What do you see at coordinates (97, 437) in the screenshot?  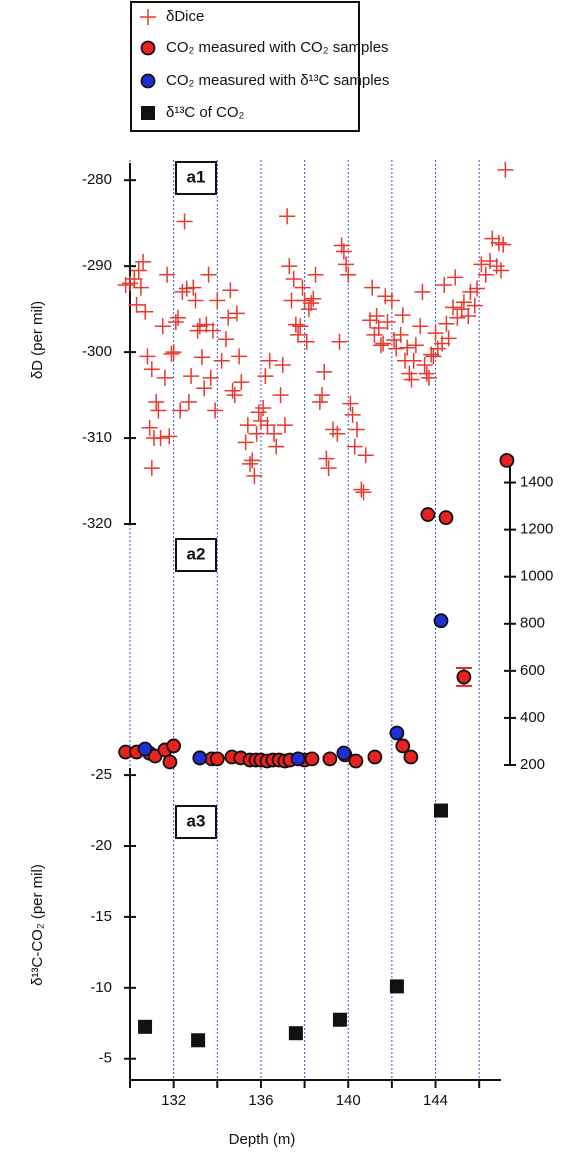 I see `y-tick-label: -310` at bounding box center [97, 437].